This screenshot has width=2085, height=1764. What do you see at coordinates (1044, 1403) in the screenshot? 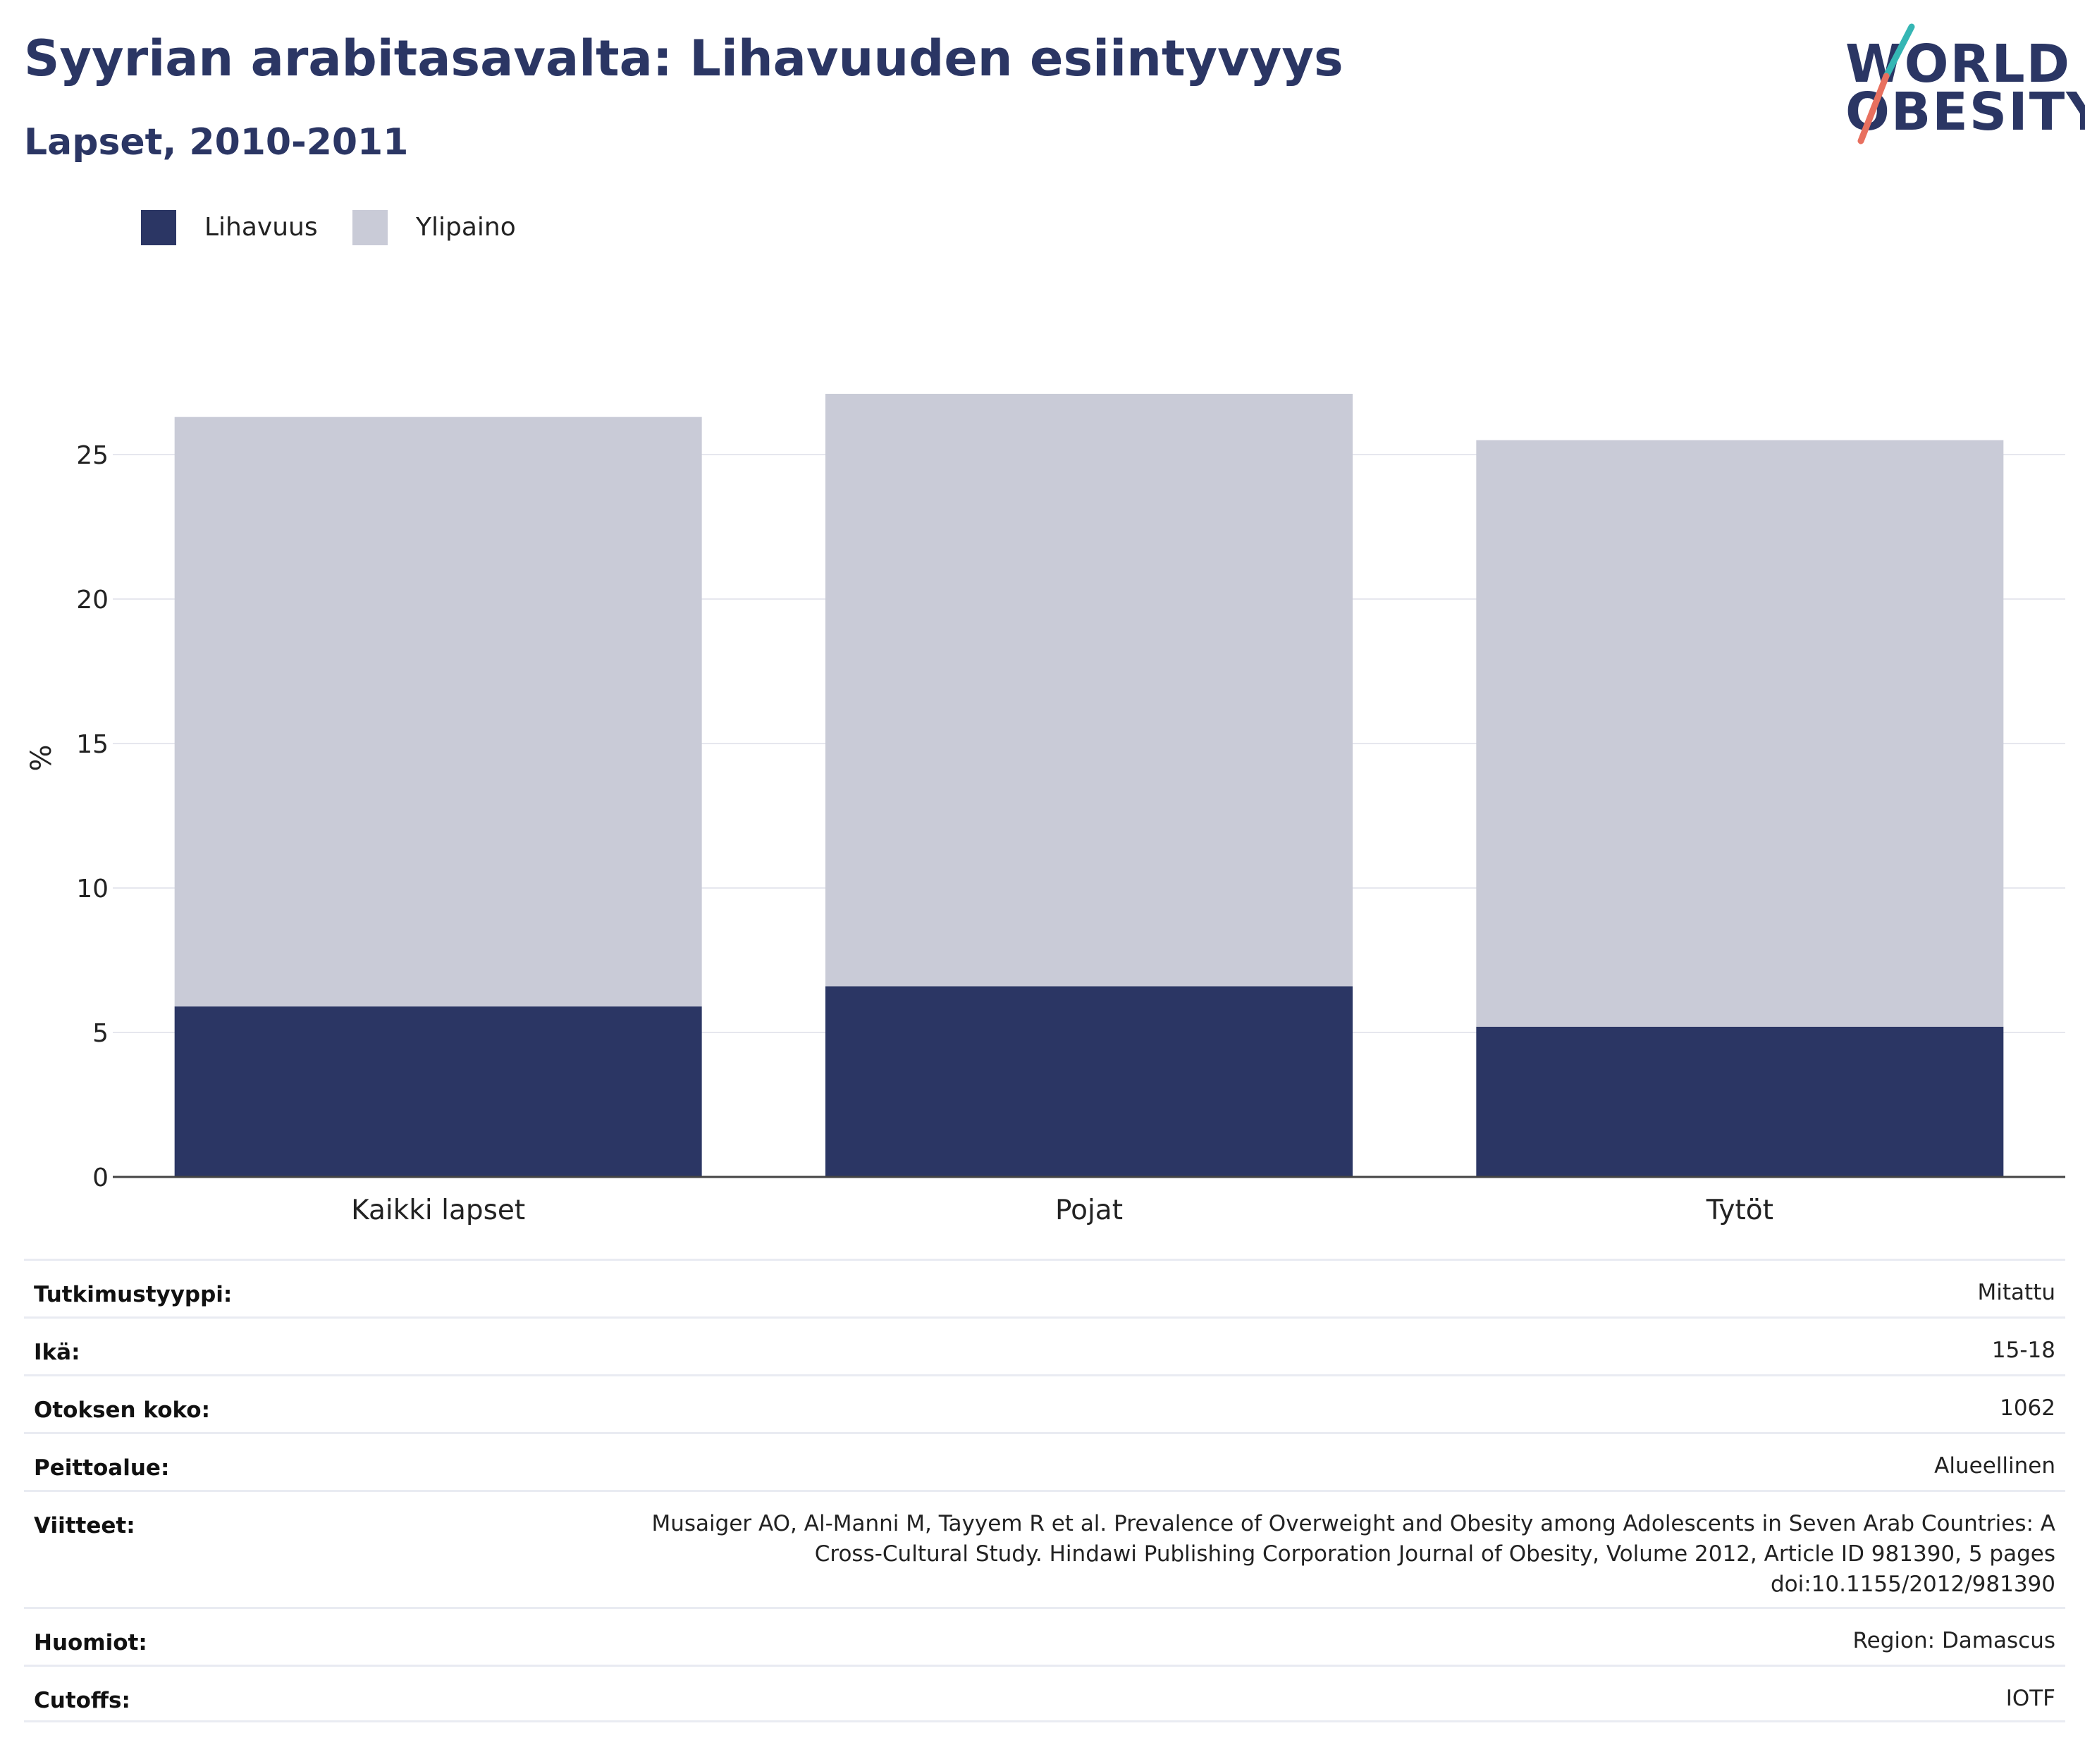
I see `info-row: Otoksen koko: 1062` at bounding box center [1044, 1403].